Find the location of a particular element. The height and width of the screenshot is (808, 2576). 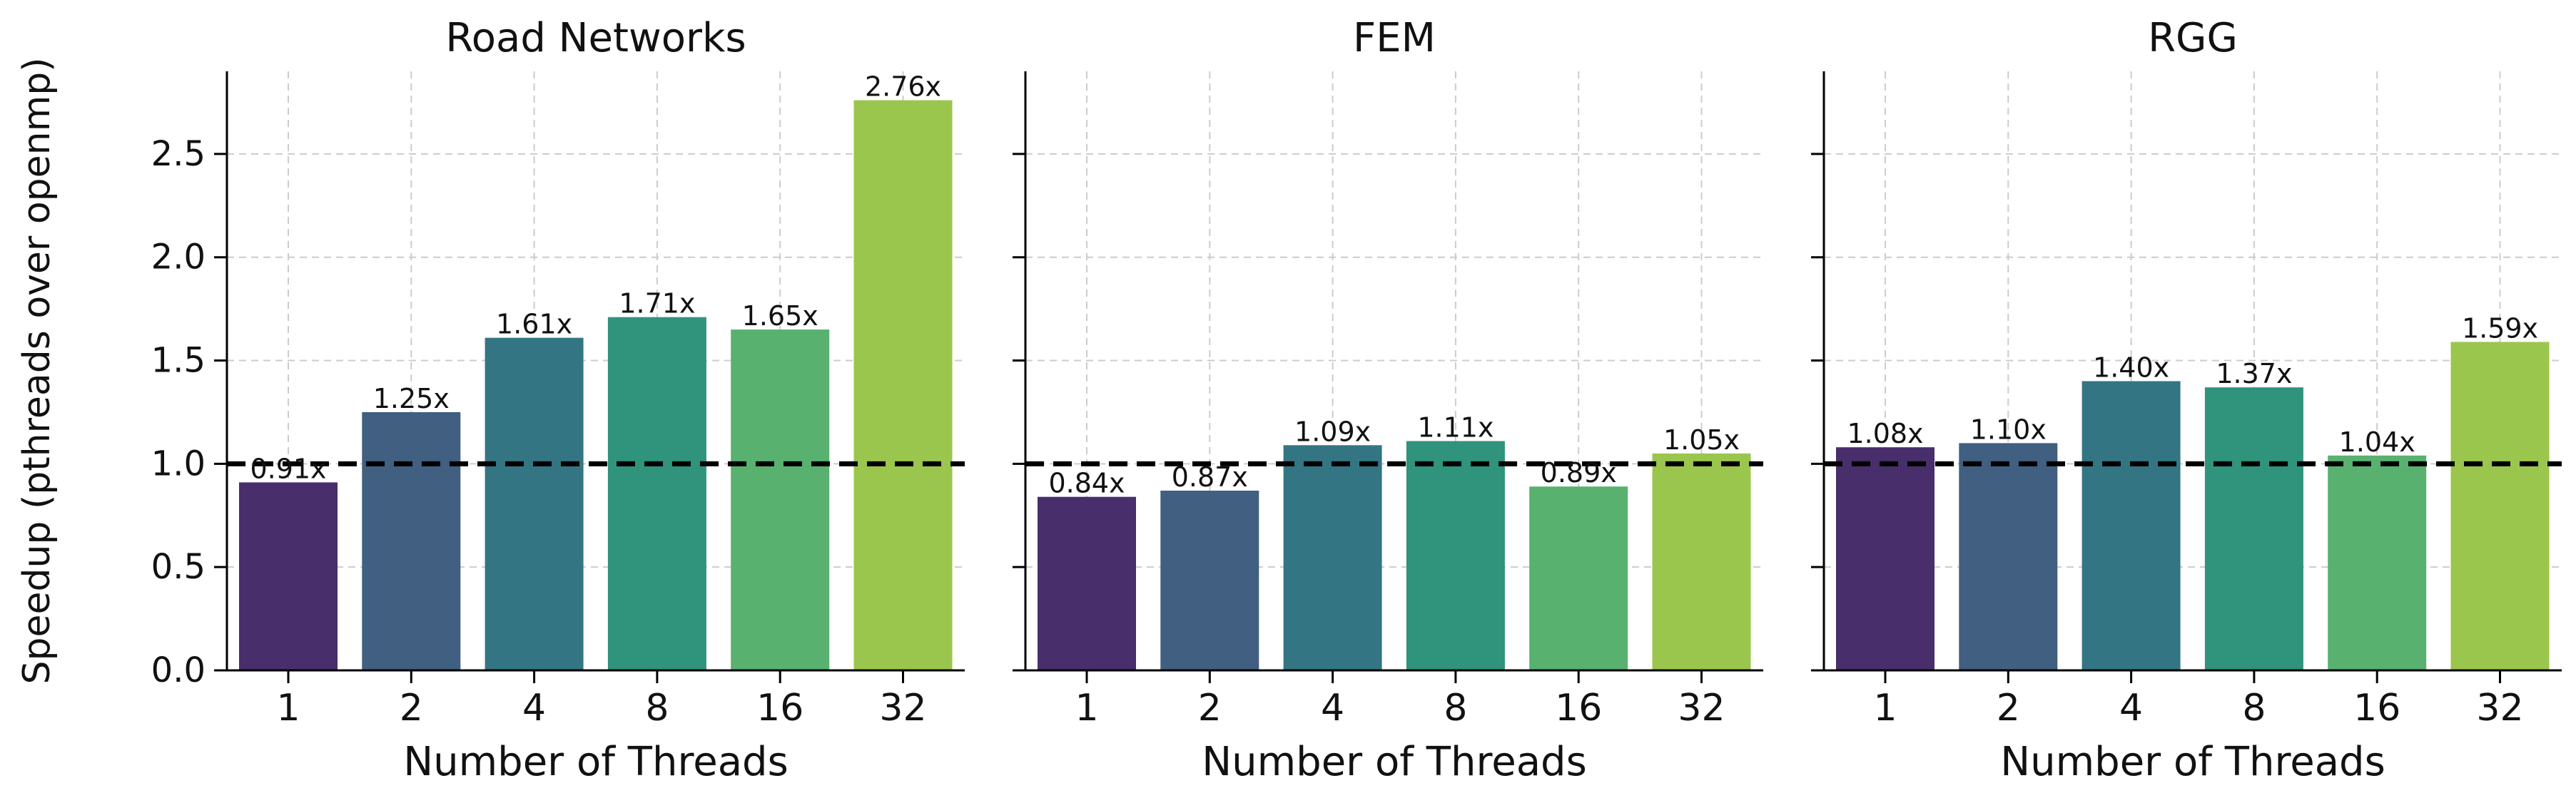

bar-value-label: 1.37x is located at coordinates (2254, 373).